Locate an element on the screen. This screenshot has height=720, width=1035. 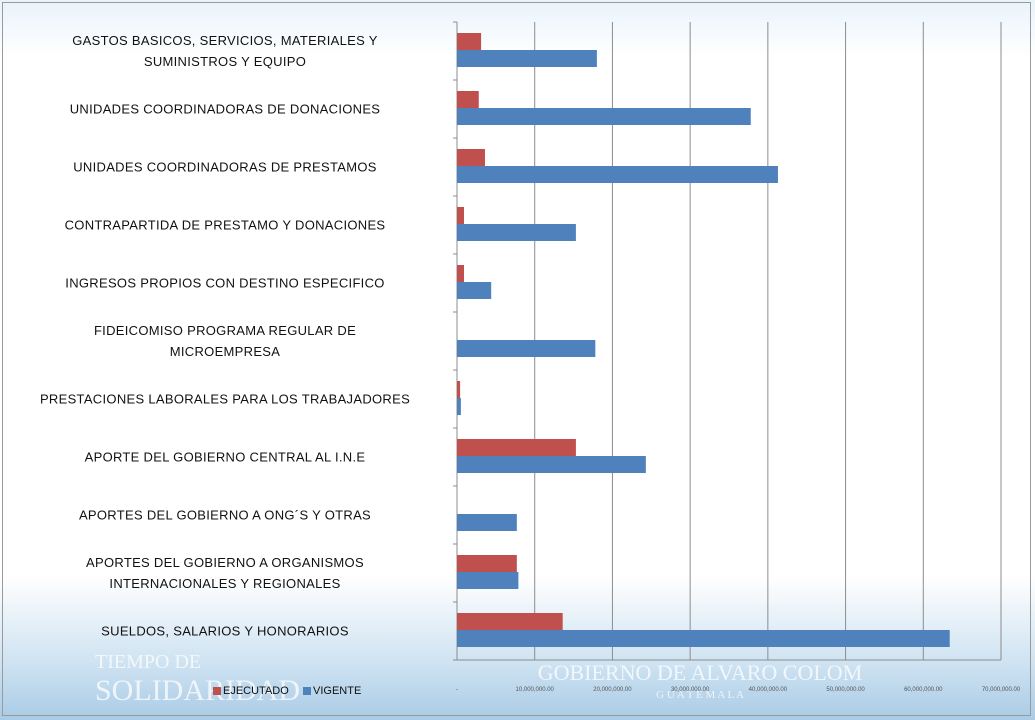
x-tick-label: 60,000,000.00 is located at coordinates (923, 690).